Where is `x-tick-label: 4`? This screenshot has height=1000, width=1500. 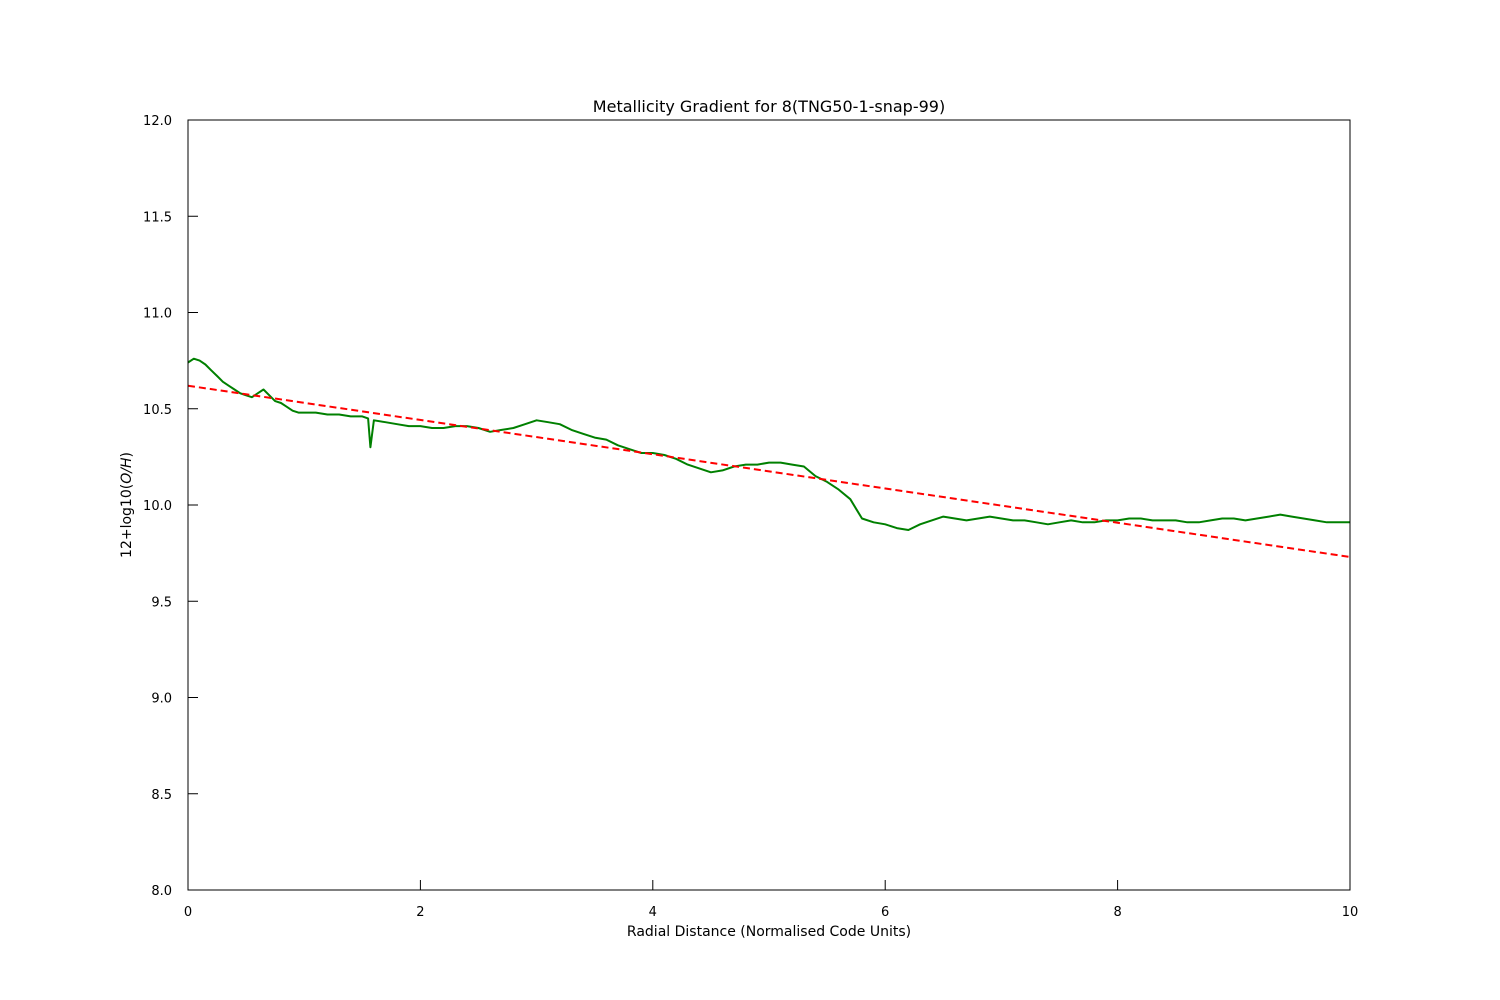
x-tick-label: 4 is located at coordinates (653, 912).